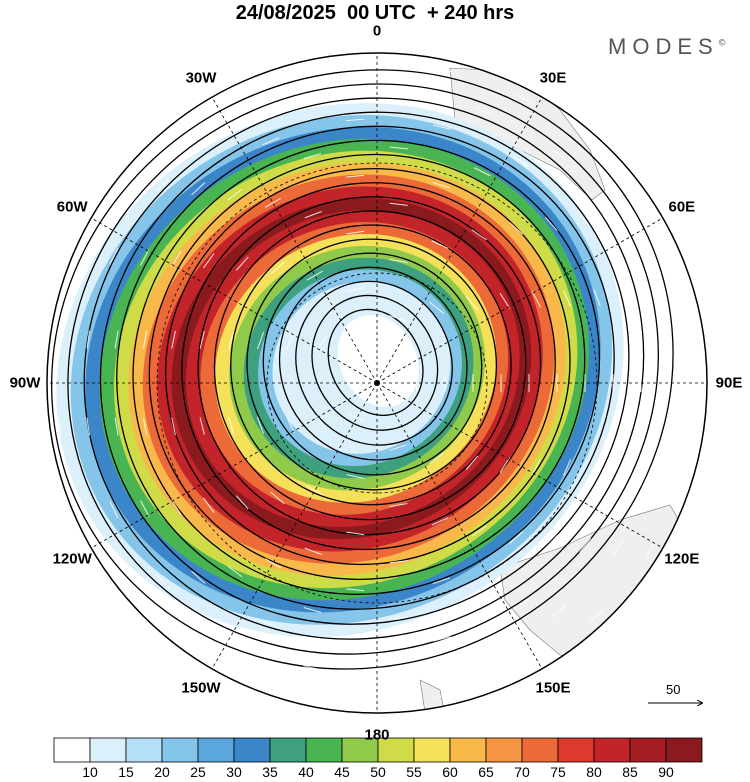  Describe the element at coordinates (342, 772) in the screenshot. I see `colorbar-tick-label: 45` at that location.